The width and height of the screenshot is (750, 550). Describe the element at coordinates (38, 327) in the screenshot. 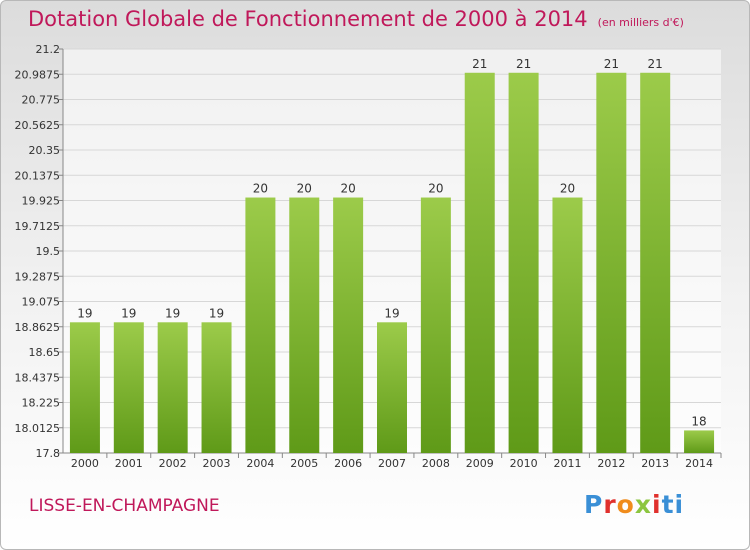

I see `y-tick-label: 18.8625` at that location.